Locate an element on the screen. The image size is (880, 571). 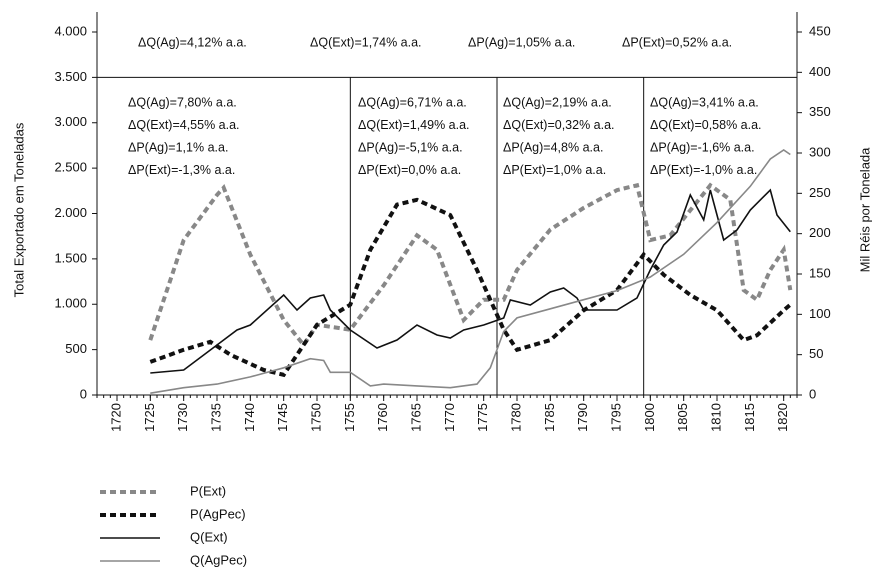
y2-tick-label: 400 is located at coordinates (820, 71).